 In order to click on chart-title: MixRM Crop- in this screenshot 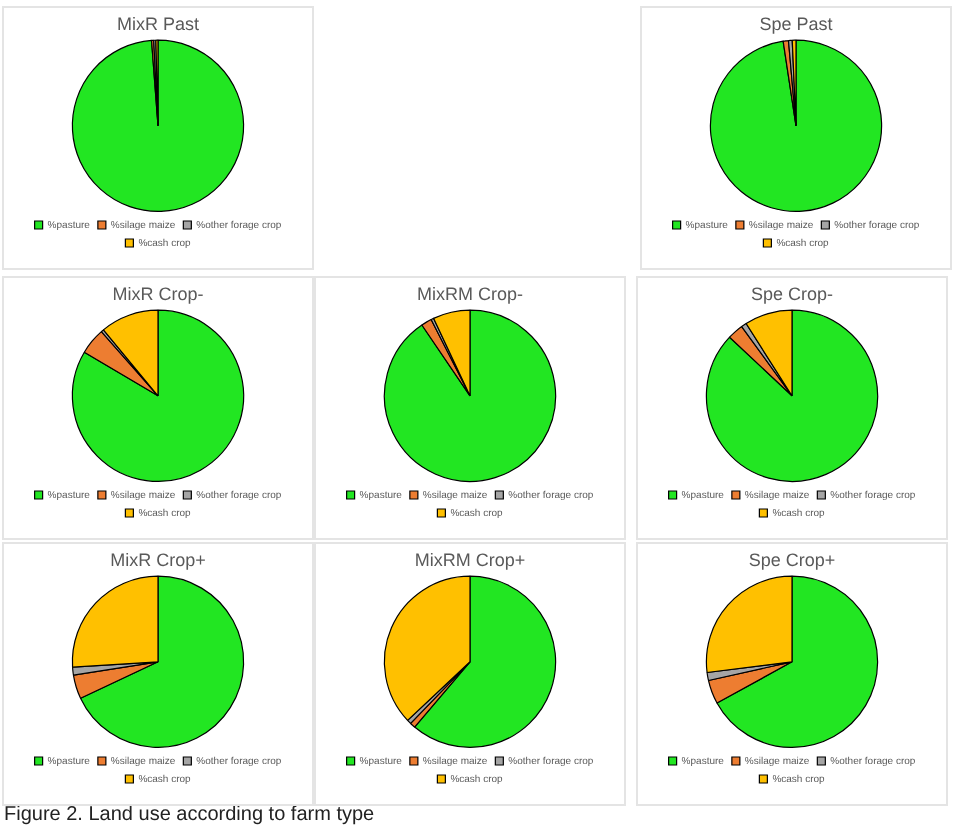, I will do `click(470, 293)`.